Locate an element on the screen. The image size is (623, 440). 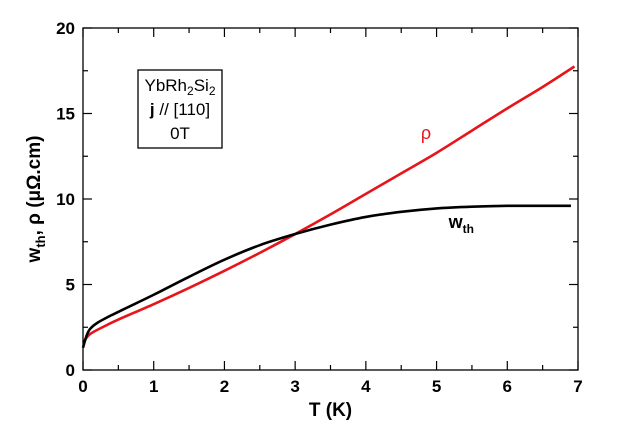
series-label-wth-main: w is located at coordinates (456, 222).